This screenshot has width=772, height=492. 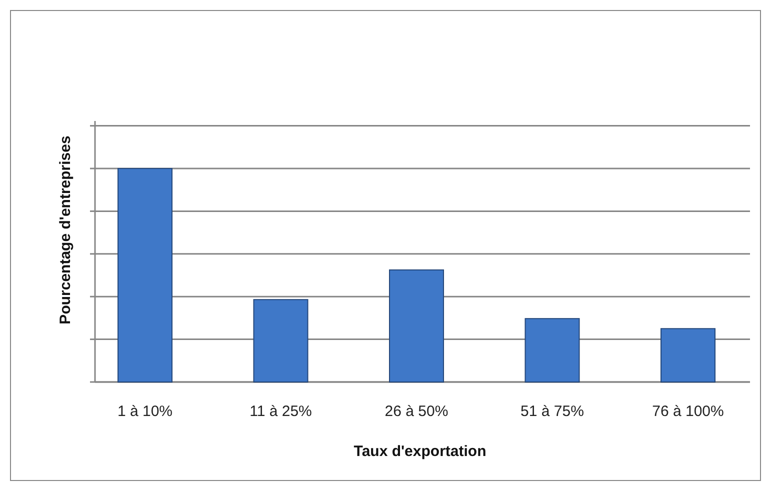 What do you see at coordinates (145, 411) in the screenshot?
I see `x-tick-label: 1 à 10%` at bounding box center [145, 411].